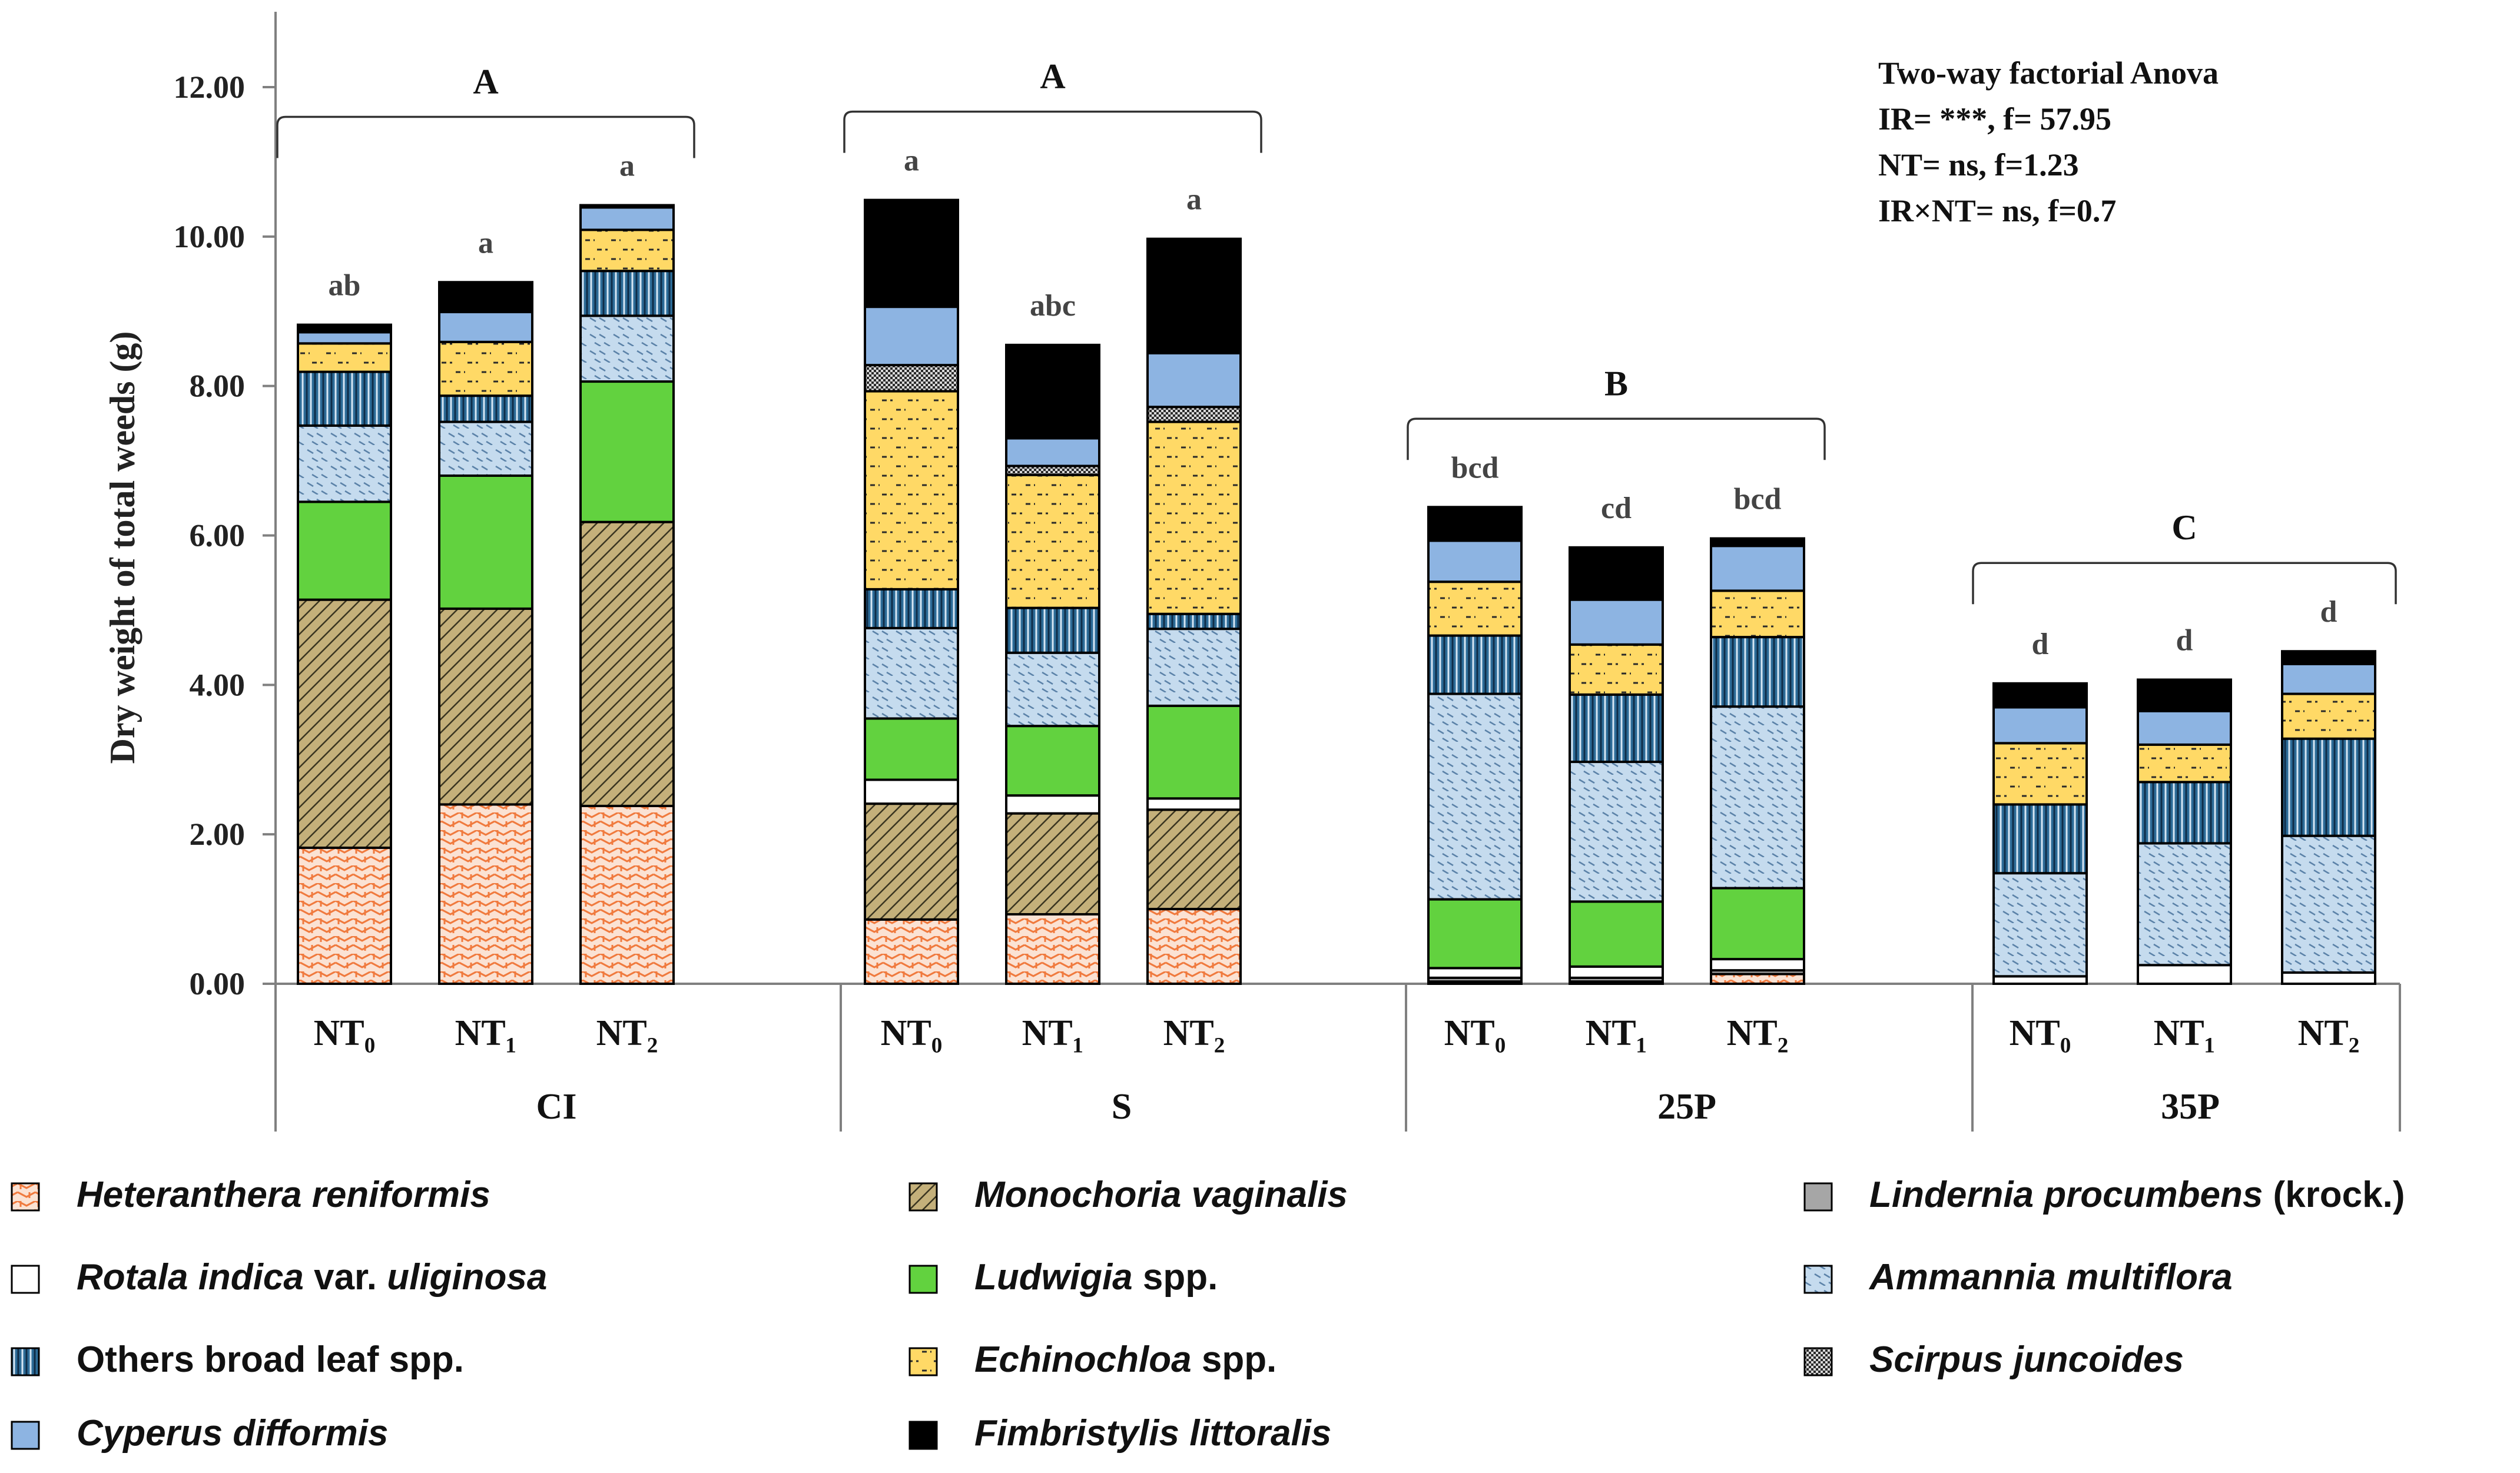 This screenshot has width=2520, height=1473. I want to click on legend-label: Scirpus juncoides, so click(2026, 1359).